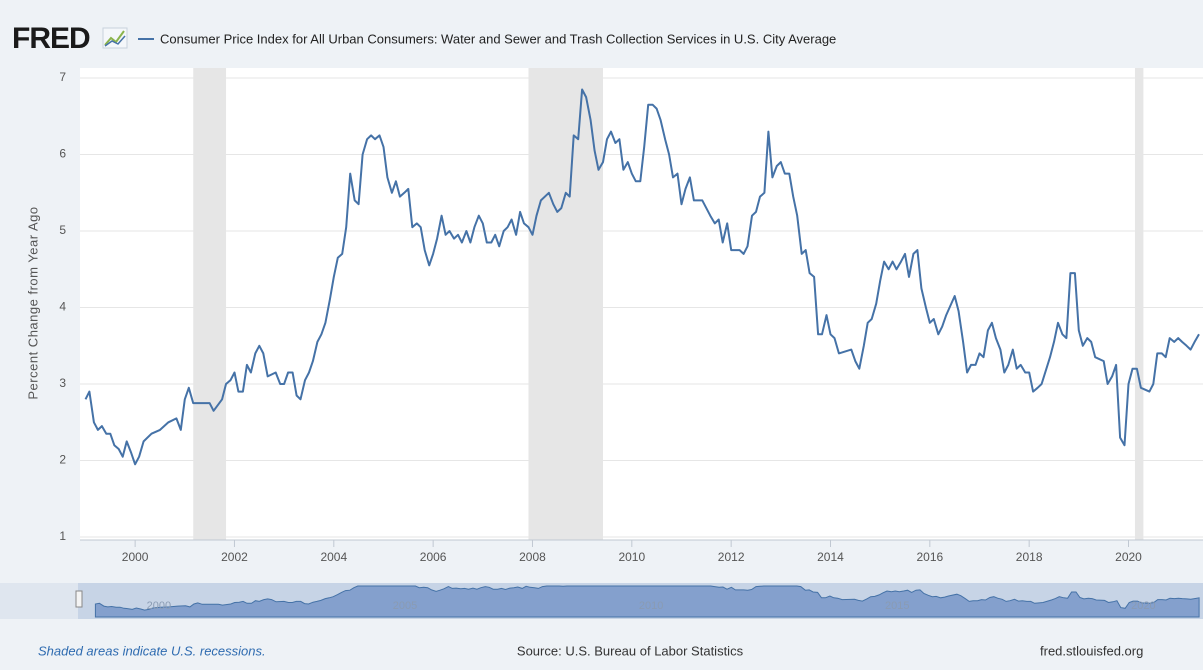  What do you see at coordinates (897, 606) in the screenshot?
I see `navigator-tick-label: 2015` at bounding box center [897, 606].